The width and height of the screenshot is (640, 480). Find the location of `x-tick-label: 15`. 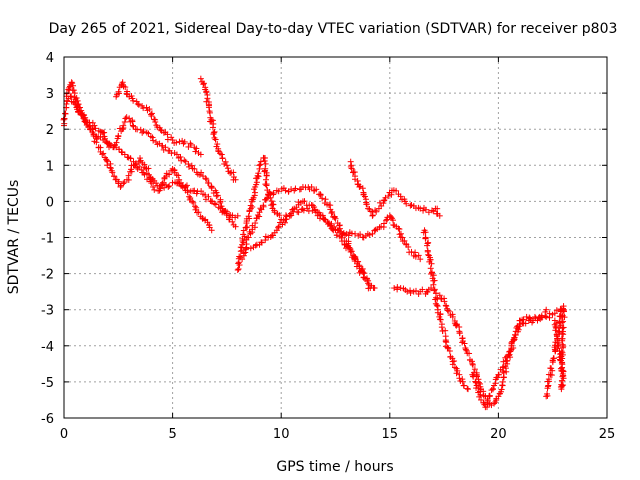

x-tick-label: 15 is located at coordinates (390, 434).